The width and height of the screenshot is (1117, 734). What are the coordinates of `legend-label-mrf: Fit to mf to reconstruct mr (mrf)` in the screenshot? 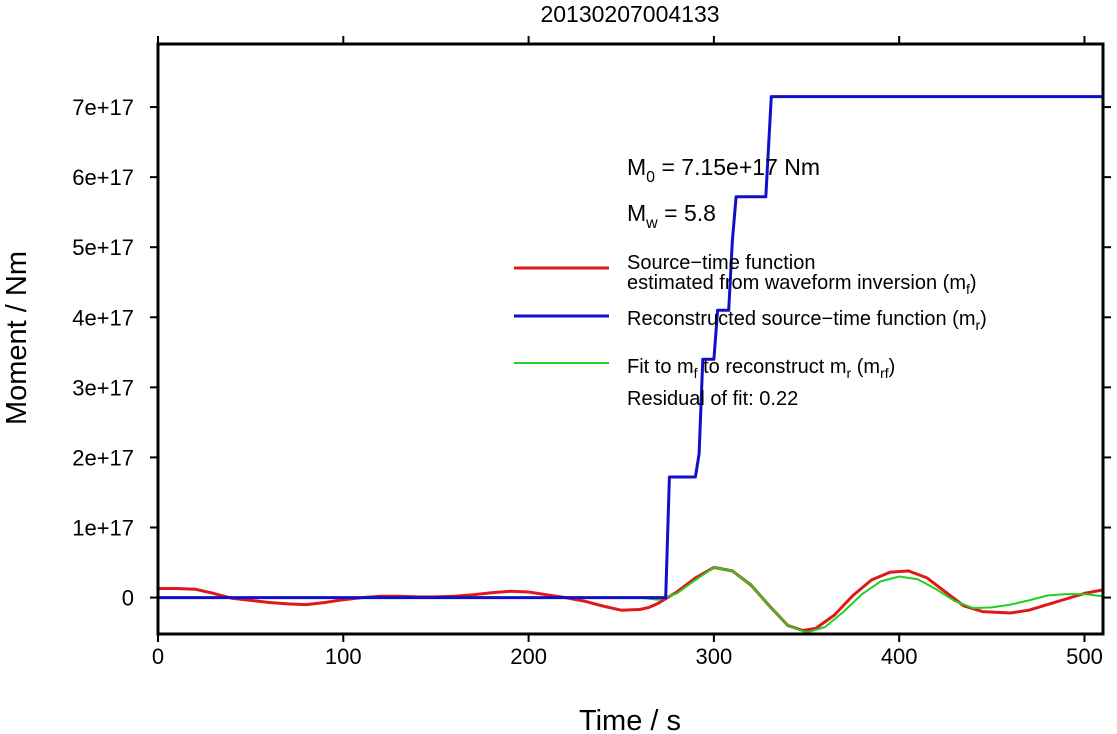 It's located at (761, 368).